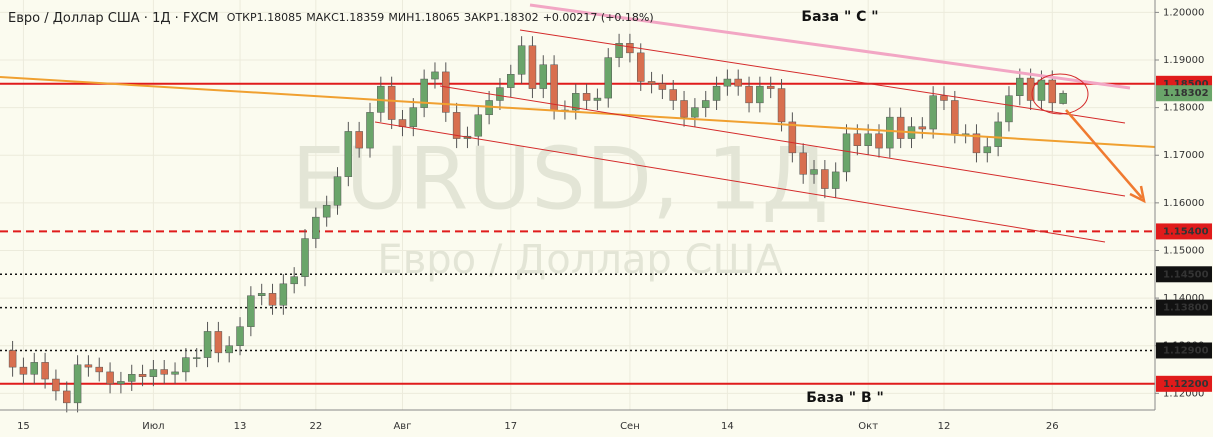 The image size is (1213, 437). I want to click on ohlc-value: 1.18359, so click(362, 17).